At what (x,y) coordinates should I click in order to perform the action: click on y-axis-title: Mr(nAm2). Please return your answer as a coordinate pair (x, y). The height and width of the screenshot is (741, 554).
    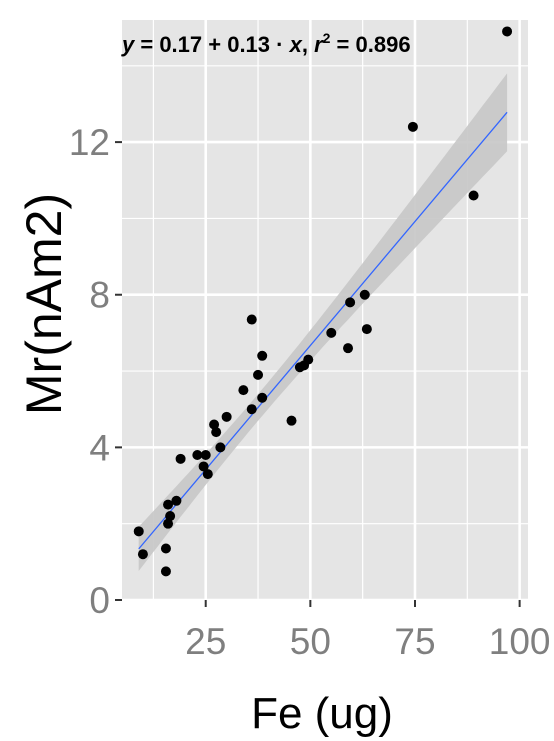
    Looking at the image, I should click on (44, 304).